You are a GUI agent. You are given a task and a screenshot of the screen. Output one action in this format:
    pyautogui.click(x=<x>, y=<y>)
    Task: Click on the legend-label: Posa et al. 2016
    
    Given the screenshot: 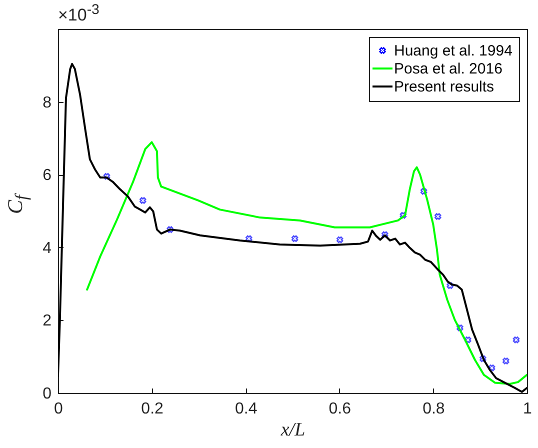 What is the action you would take?
    pyautogui.click(x=448, y=69)
    